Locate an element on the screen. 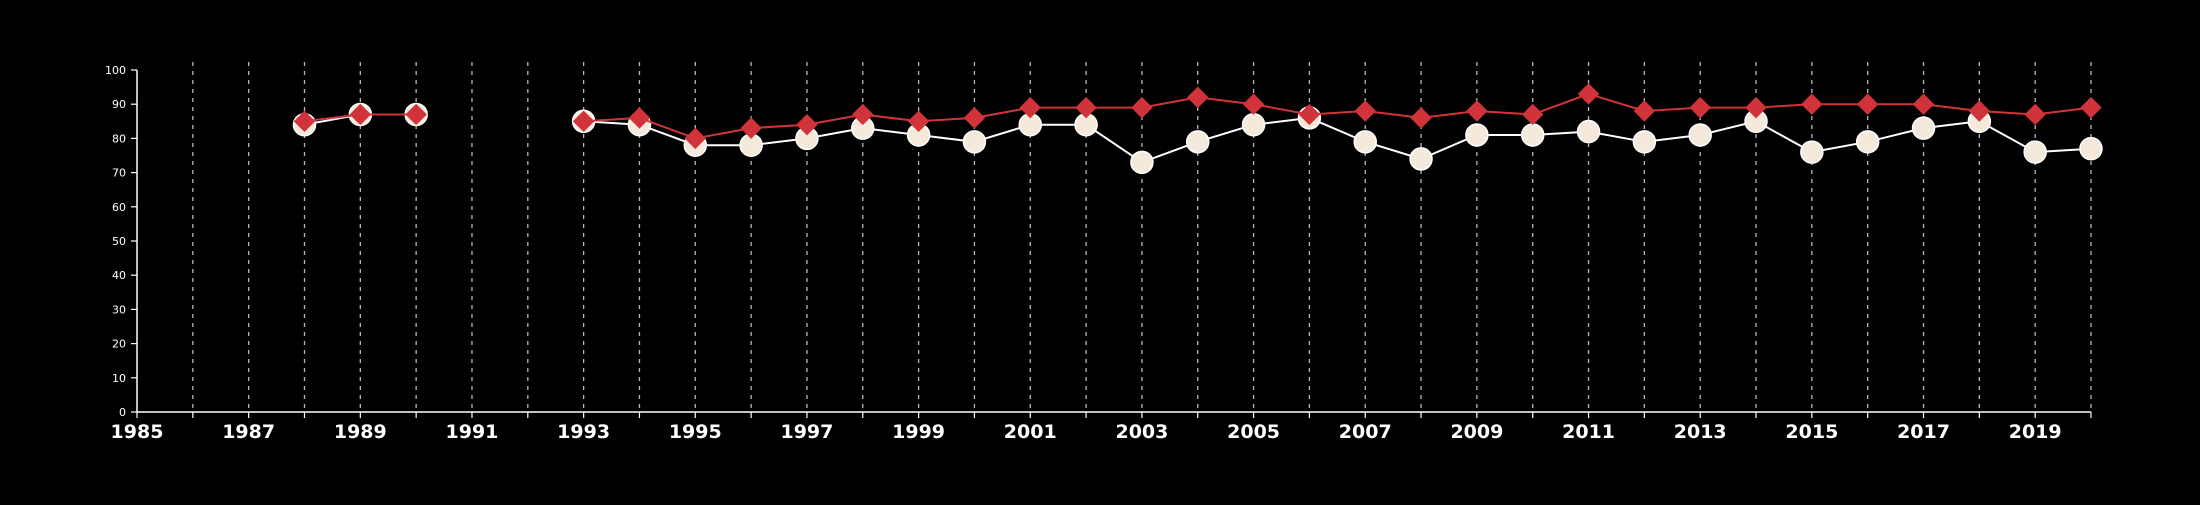 Image resolution: width=2200 pixels, height=505 pixels. x-tick-label: 2009 is located at coordinates (1476, 432).